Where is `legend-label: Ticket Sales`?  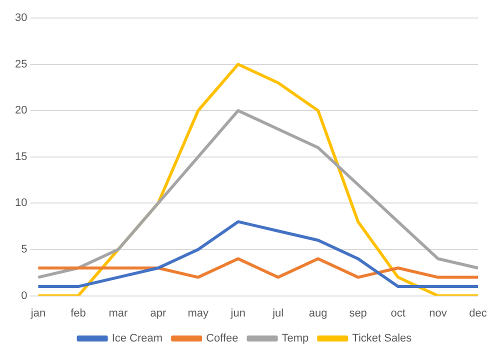 legend-label: Ticket Sales is located at coordinates (382, 338).